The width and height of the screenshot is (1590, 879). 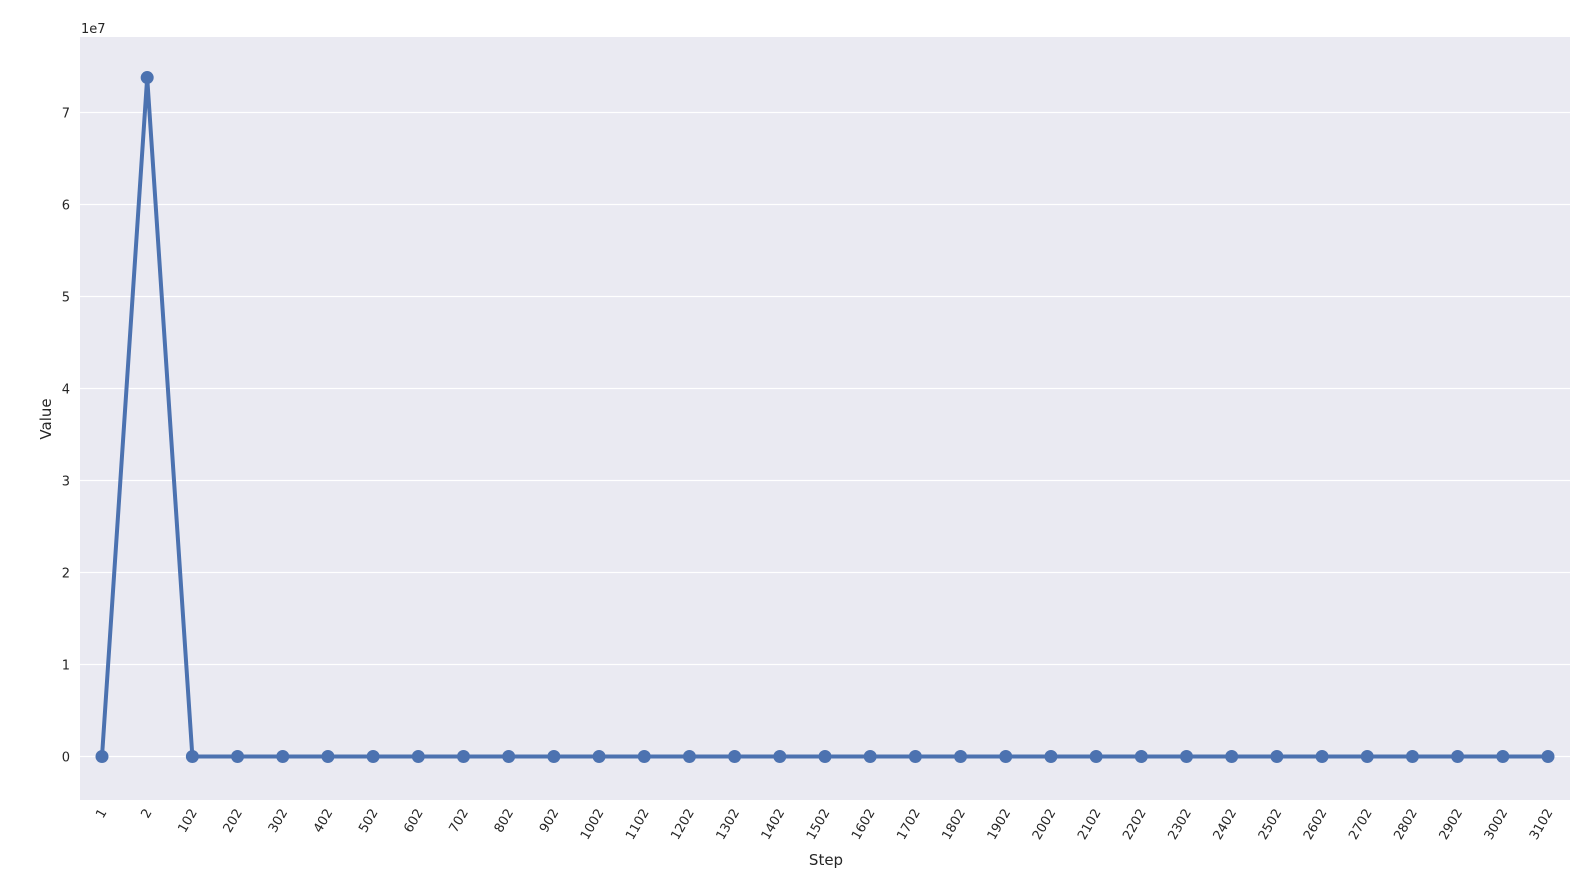 I want to click on x-axis-label: Step, so click(x=826, y=860).